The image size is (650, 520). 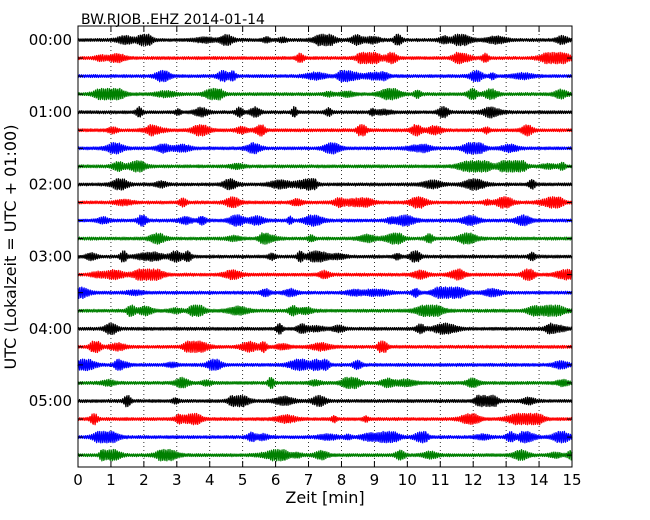 I want to click on x-tick-label: 3, so click(x=177, y=480).